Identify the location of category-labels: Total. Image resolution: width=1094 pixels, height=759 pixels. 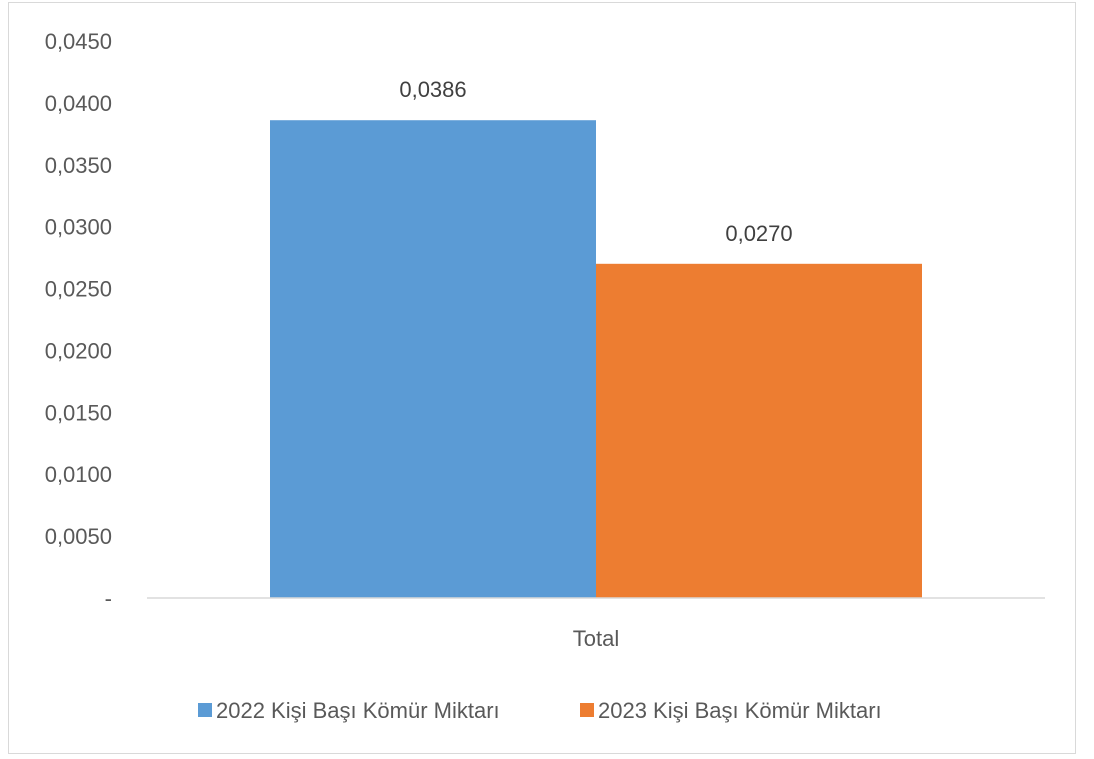
(596, 638).